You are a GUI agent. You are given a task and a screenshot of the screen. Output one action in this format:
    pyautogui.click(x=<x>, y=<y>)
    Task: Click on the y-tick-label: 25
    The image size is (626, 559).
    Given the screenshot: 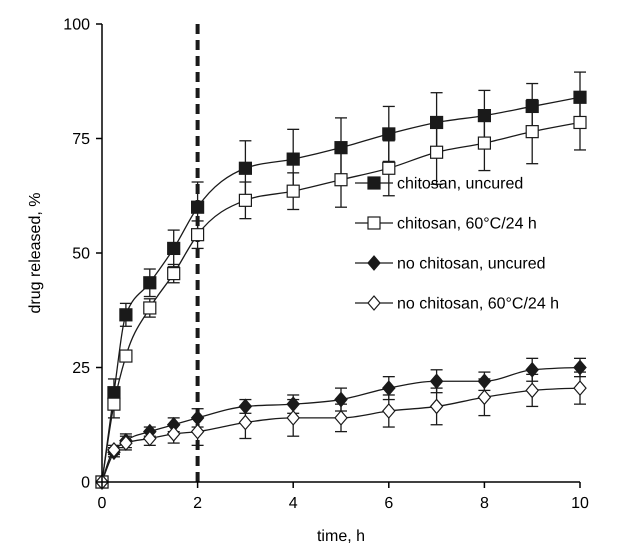 What is the action you would take?
    pyautogui.click(x=81, y=369)
    